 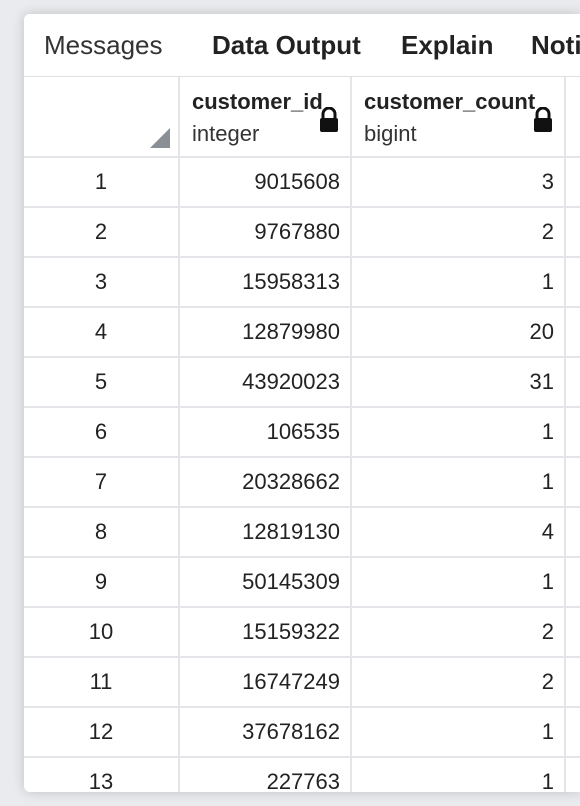 I want to click on row-number-cell: 12, so click(x=102, y=733).